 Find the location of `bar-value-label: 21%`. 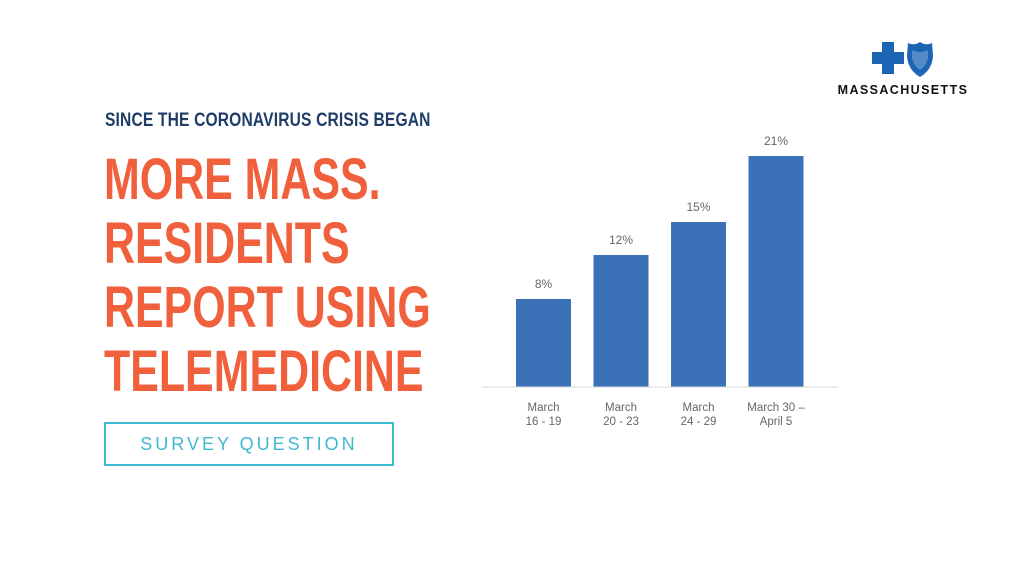

bar-value-label: 21% is located at coordinates (776, 141).